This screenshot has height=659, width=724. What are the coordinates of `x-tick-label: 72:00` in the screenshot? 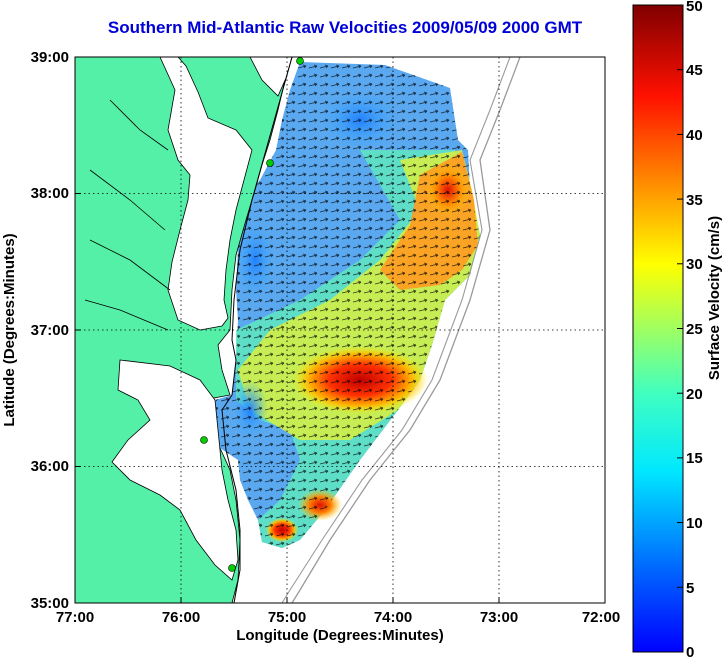 It's located at (601, 617).